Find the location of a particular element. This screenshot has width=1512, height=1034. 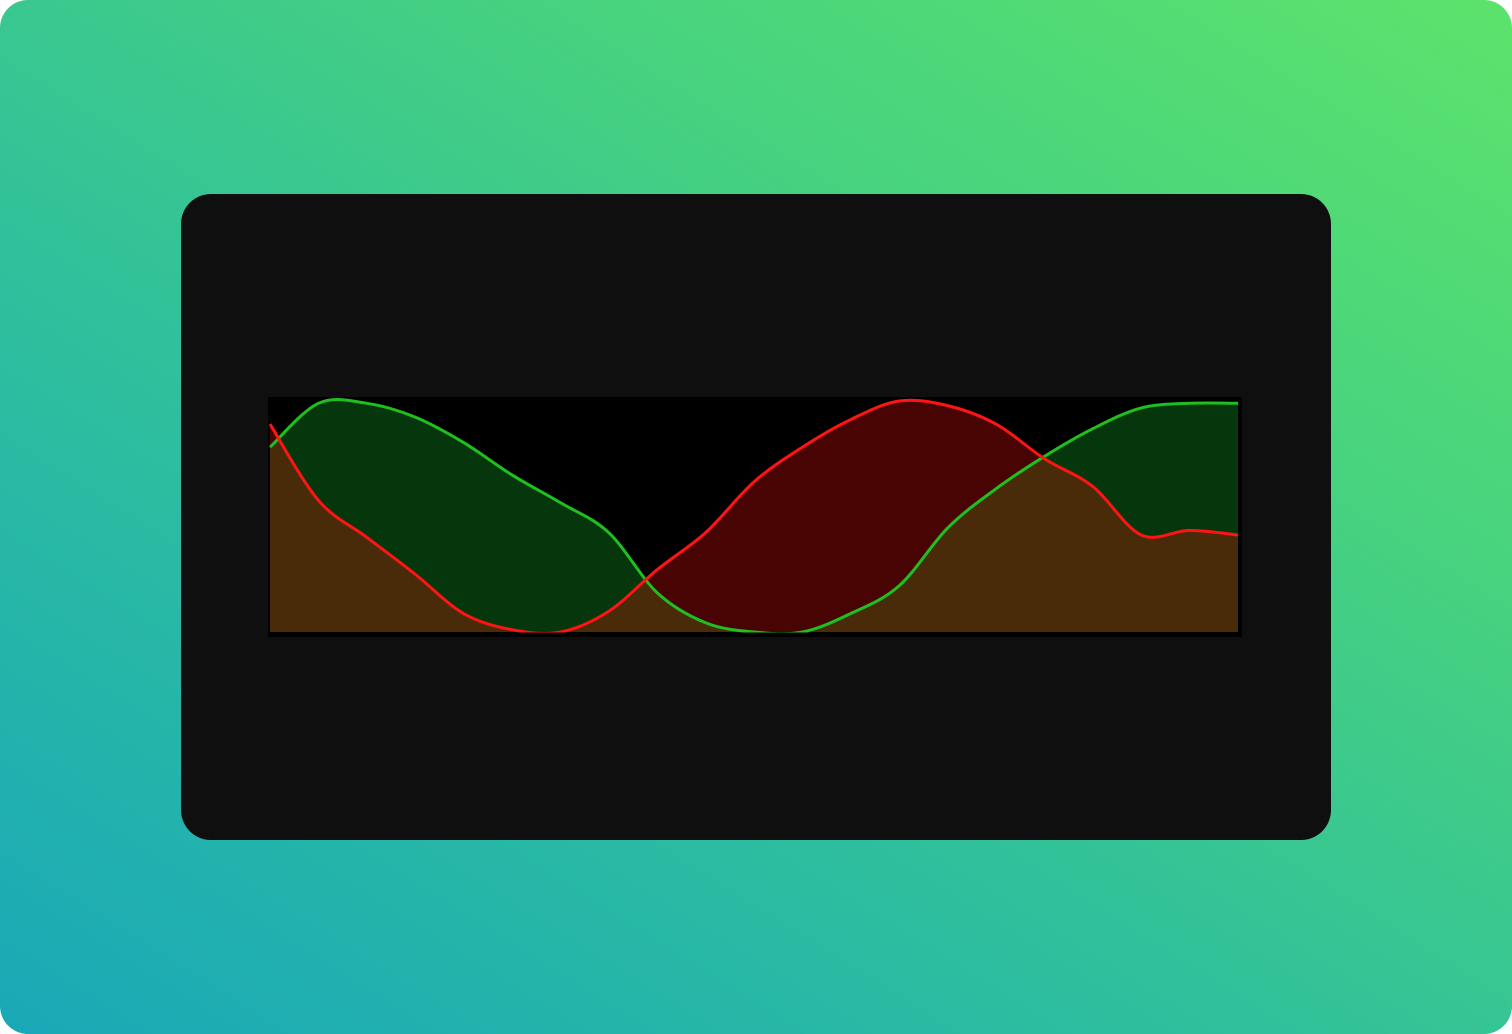

series-2-line is located at coordinates (753, 516).